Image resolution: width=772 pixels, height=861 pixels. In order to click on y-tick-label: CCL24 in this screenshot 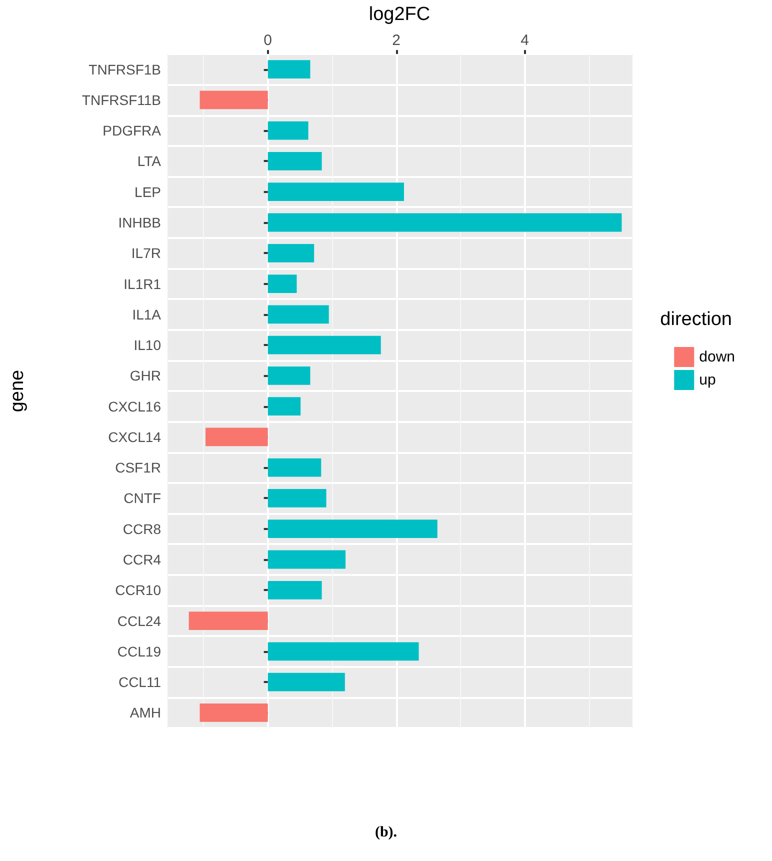, I will do `click(139, 620)`.